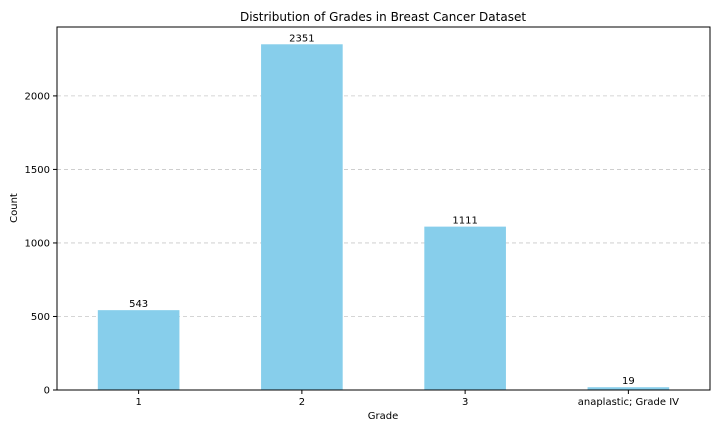 The height and width of the screenshot is (432, 720). I want to click on bar-value-label: 543, so click(138, 304).